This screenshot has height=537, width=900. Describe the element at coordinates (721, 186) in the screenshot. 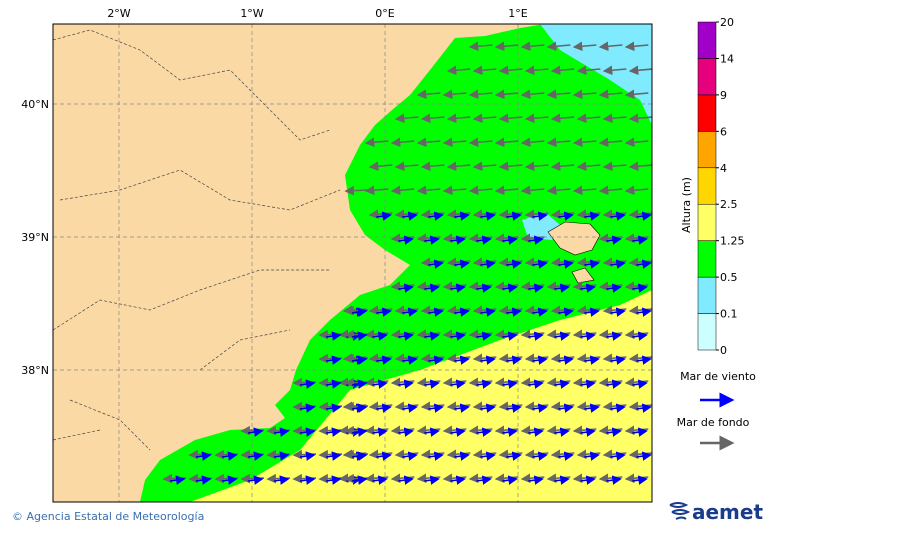

I see `colorbar: 0 0.1 0.5 1.25 2.5 4 6 9 14 20` at that location.